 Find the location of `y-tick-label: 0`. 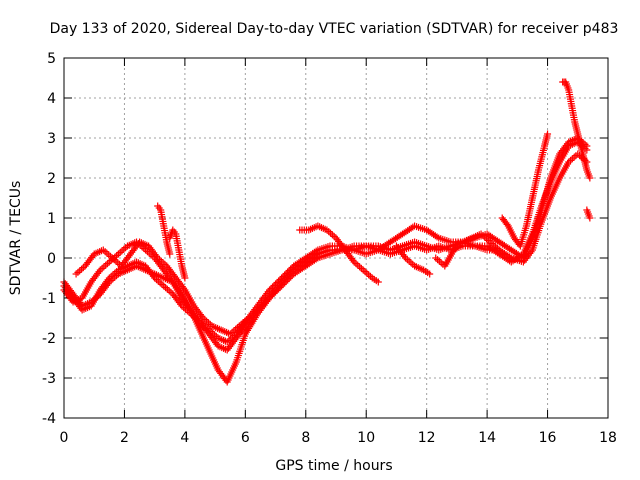

y-tick-label: 0 is located at coordinates (51, 259).